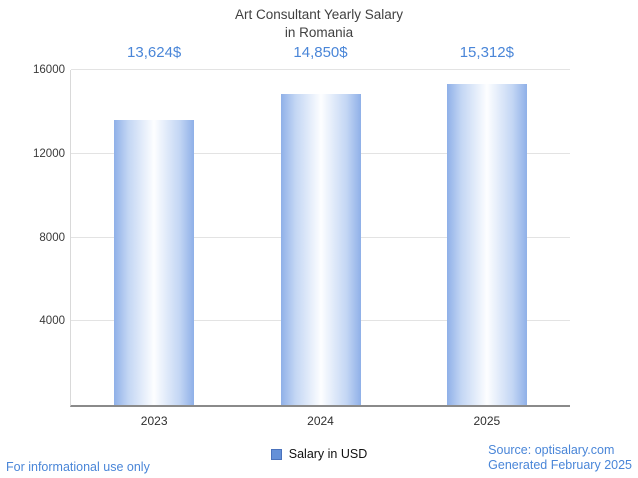 The width and height of the screenshot is (638, 478). Describe the element at coordinates (320, 249) in the screenshot. I see `bar-2024` at that location.